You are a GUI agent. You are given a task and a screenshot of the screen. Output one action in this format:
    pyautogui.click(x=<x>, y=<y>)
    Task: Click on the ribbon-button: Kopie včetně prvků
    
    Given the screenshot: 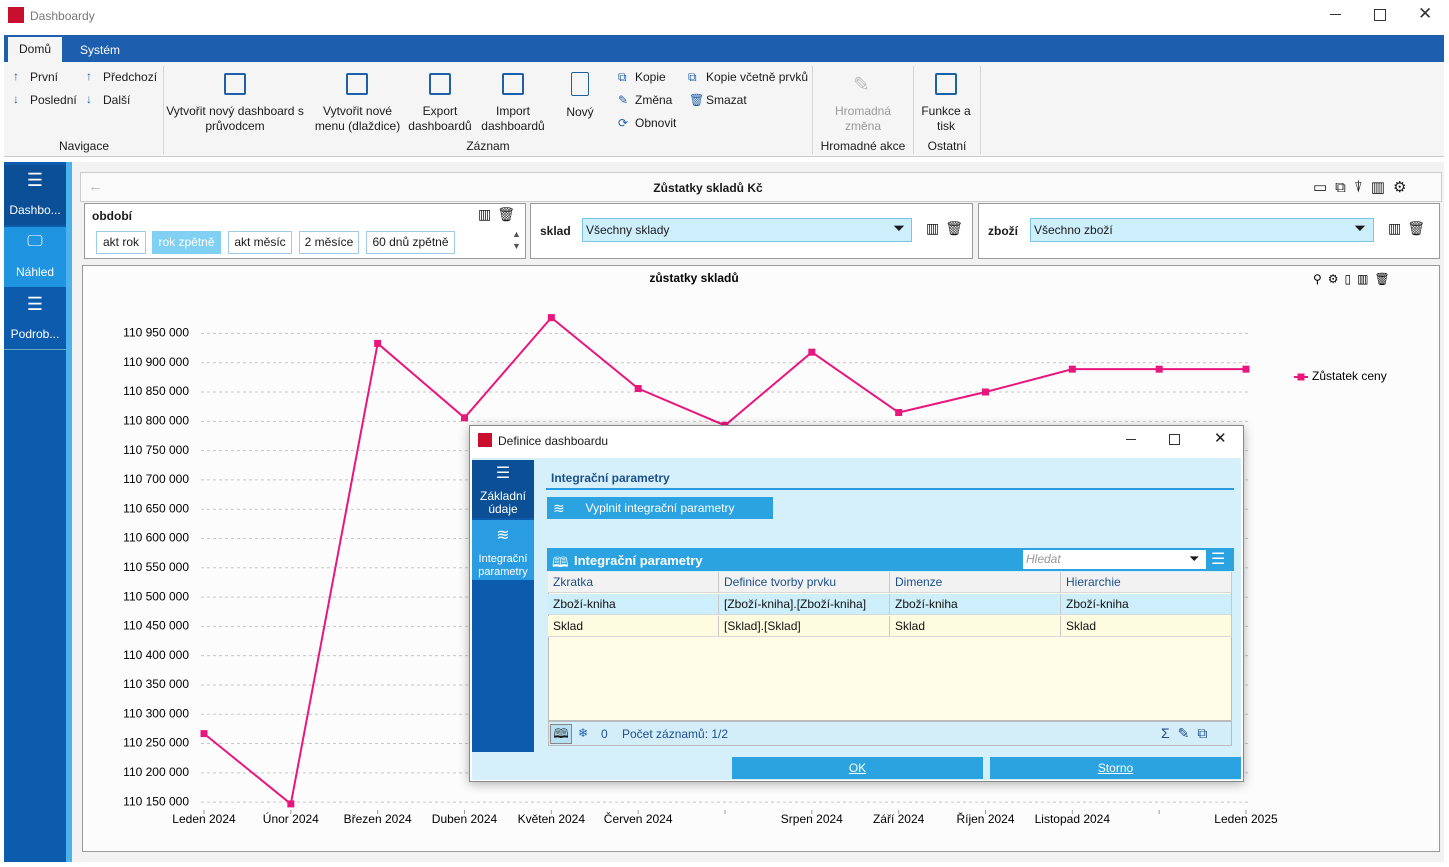 What is the action you would take?
    pyautogui.click(x=757, y=77)
    